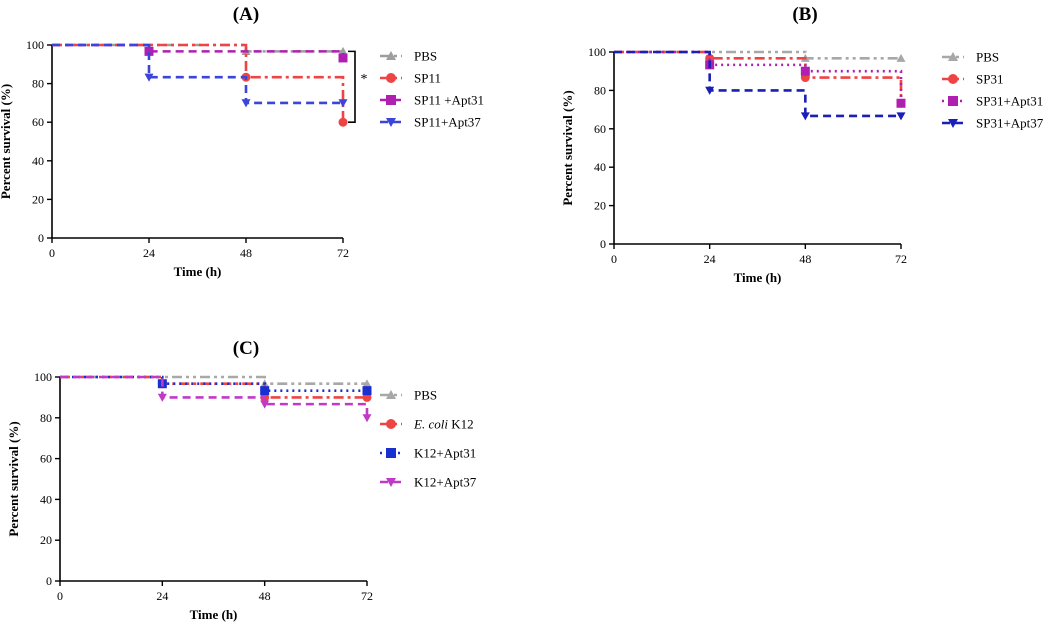 This screenshot has height=638, width=1052. I want to click on legend-label-rest: K12, so click(461, 424).